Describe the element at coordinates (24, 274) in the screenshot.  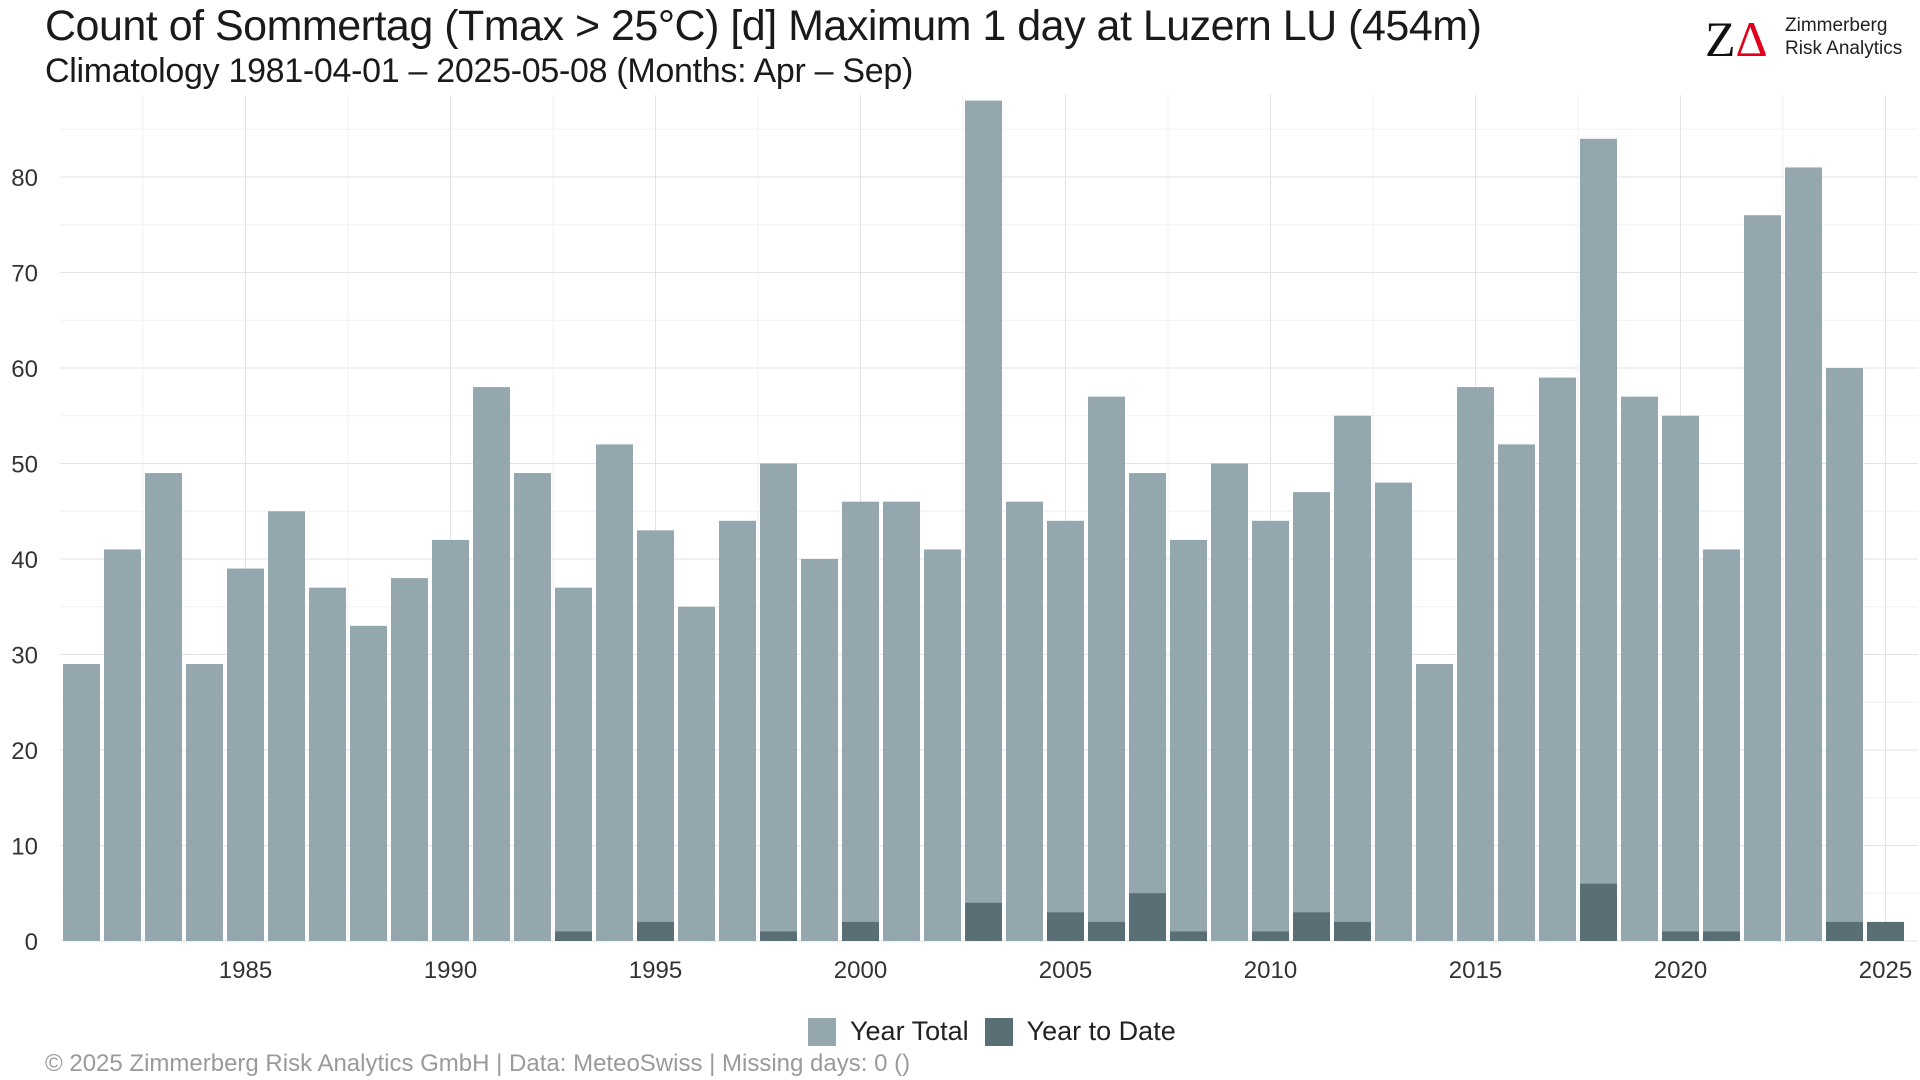
I see `y-tick-label: 70` at that location.